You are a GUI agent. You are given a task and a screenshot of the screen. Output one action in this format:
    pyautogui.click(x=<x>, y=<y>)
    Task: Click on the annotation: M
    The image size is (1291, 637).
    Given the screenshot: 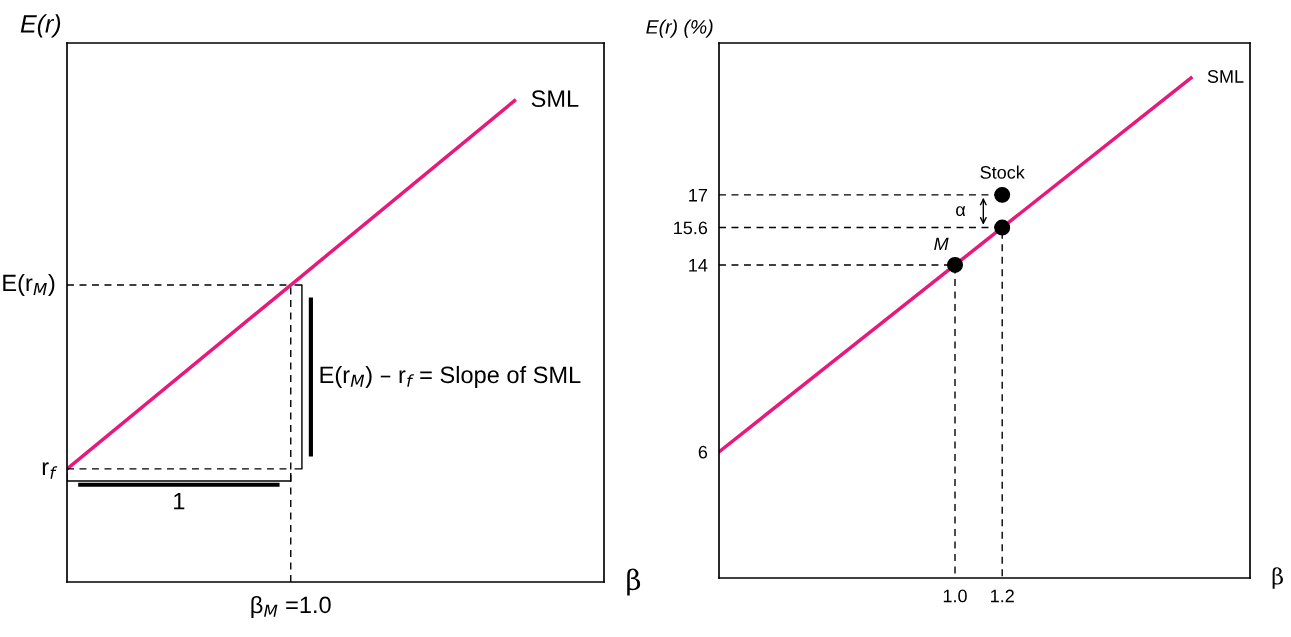 What is the action you would take?
    pyautogui.click(x=941, y=244)
    